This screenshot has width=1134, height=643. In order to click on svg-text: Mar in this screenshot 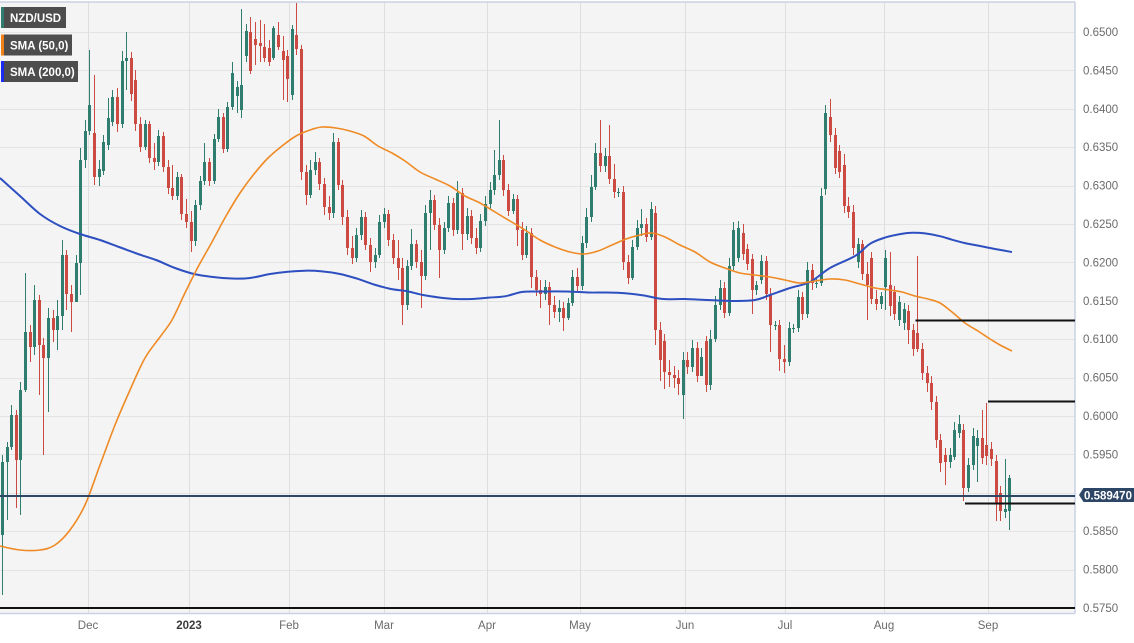, I will do `click(384, 626)`.